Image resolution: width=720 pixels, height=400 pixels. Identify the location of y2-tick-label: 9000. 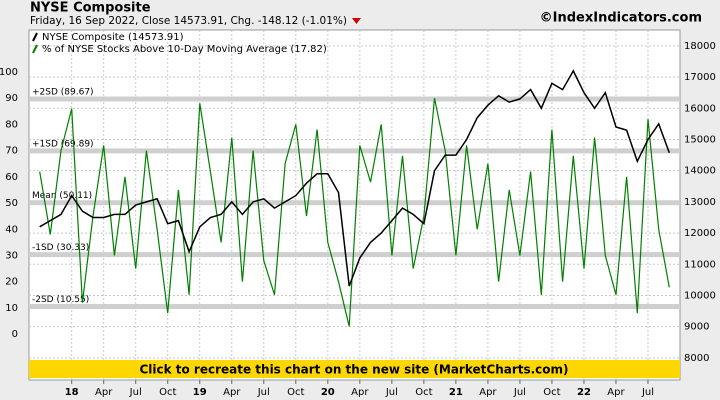
(696, 327).